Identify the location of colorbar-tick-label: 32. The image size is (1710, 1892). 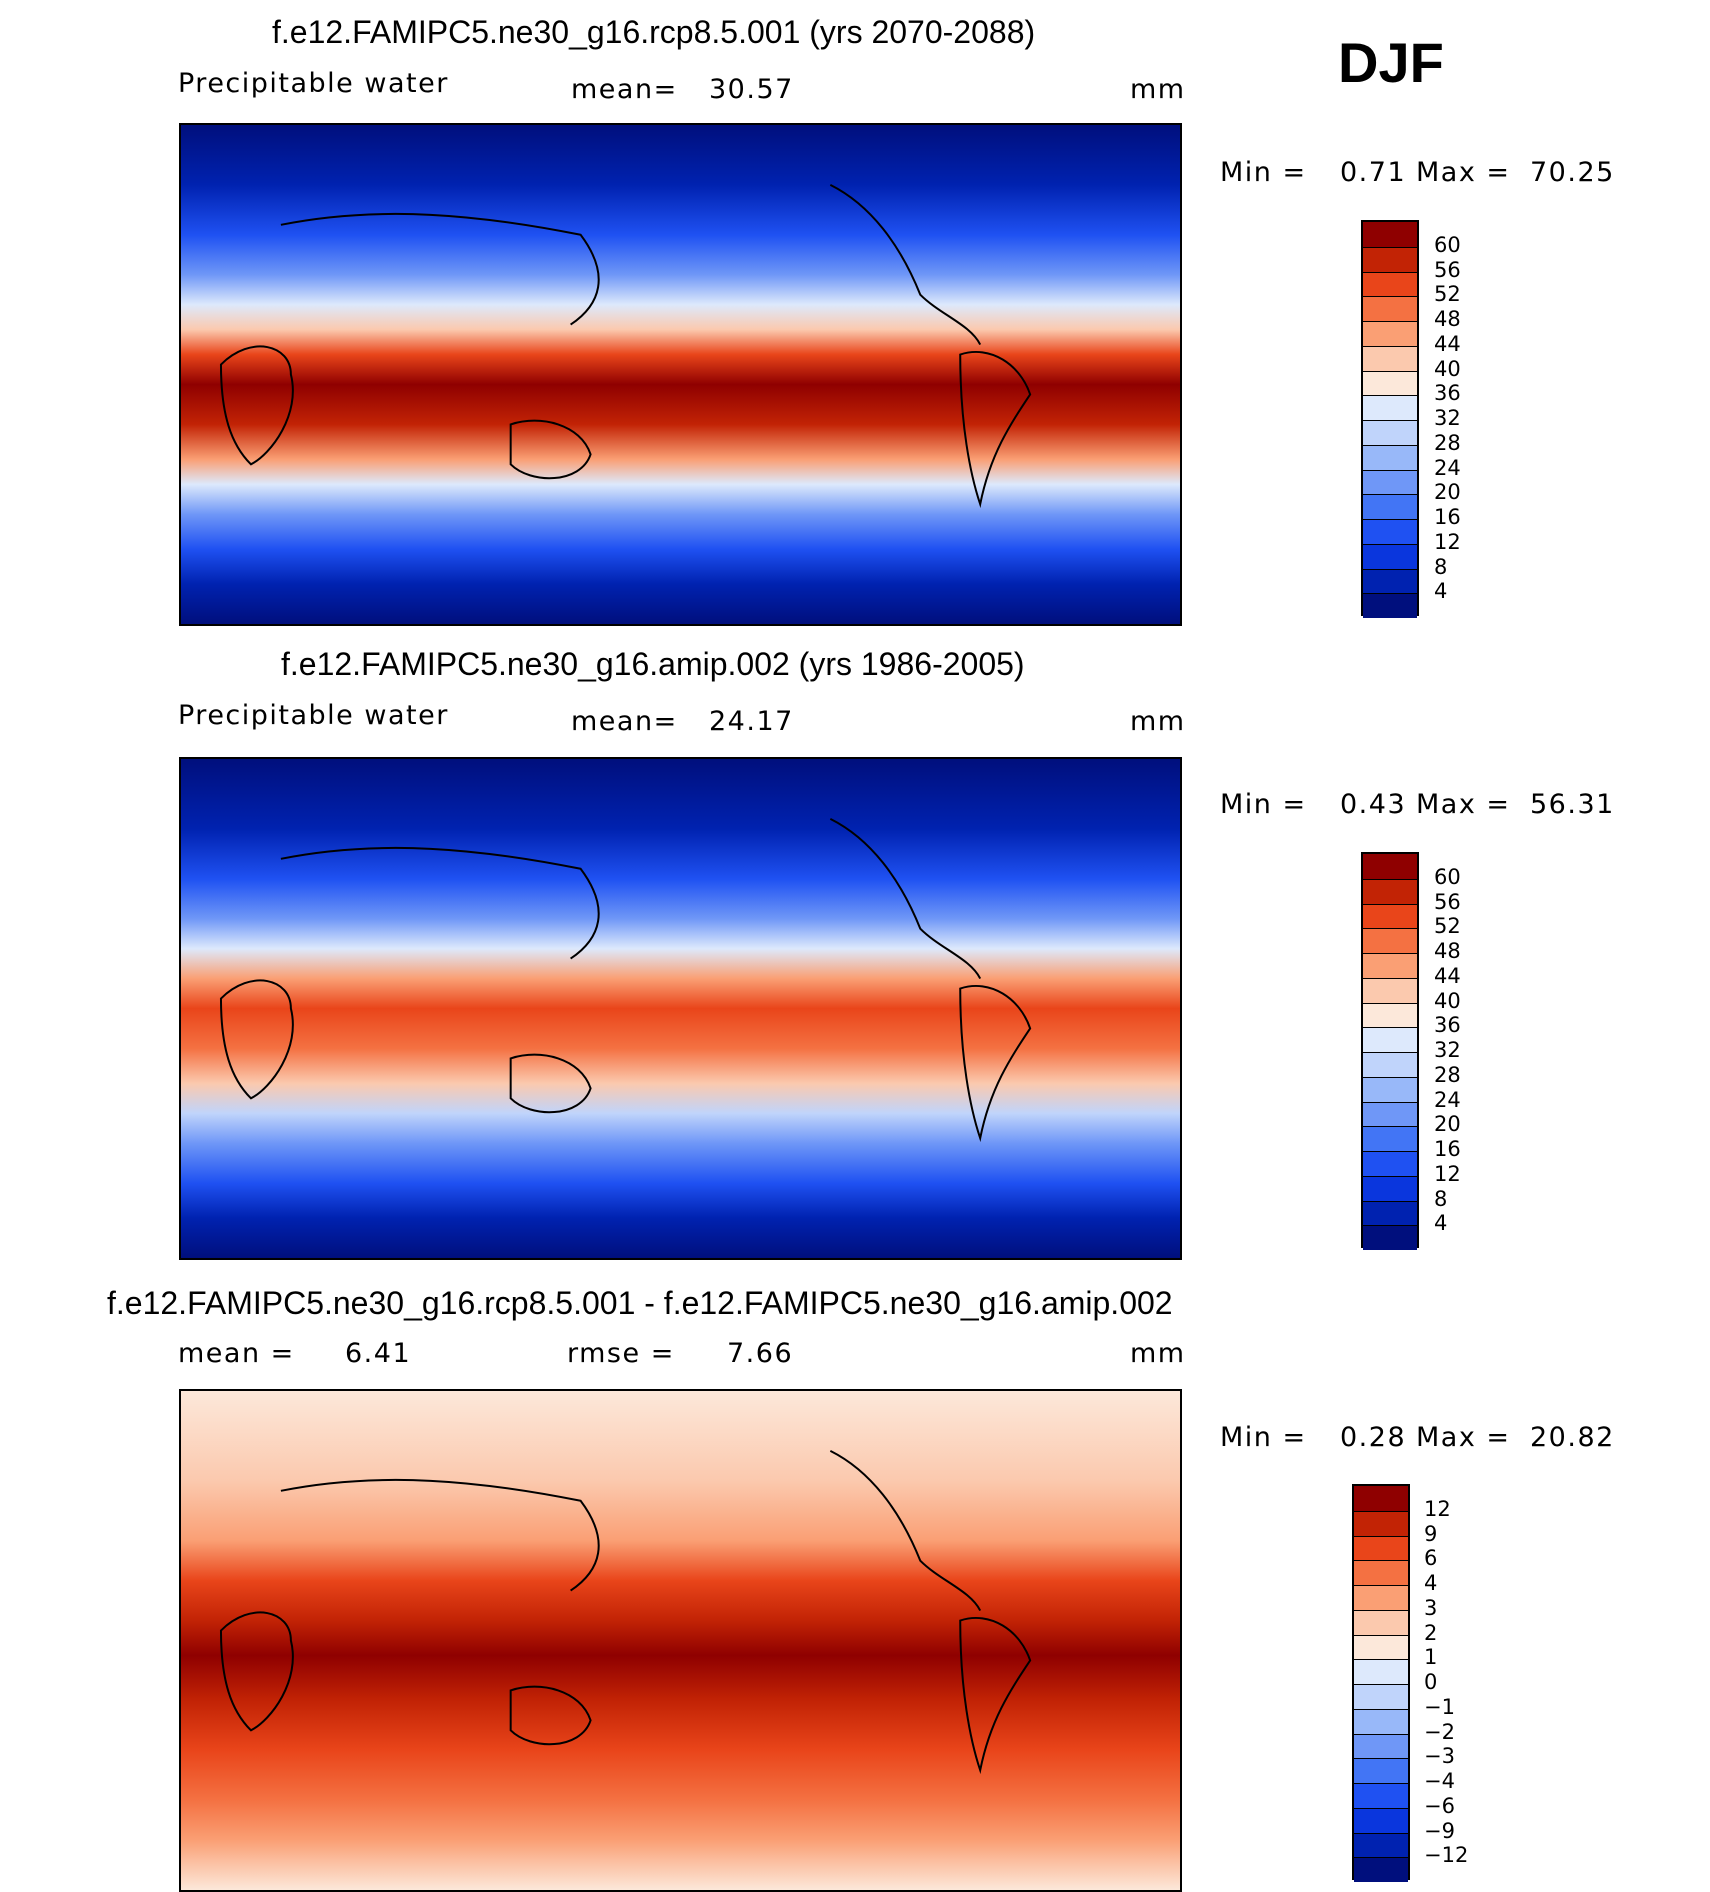
(1447, 418).